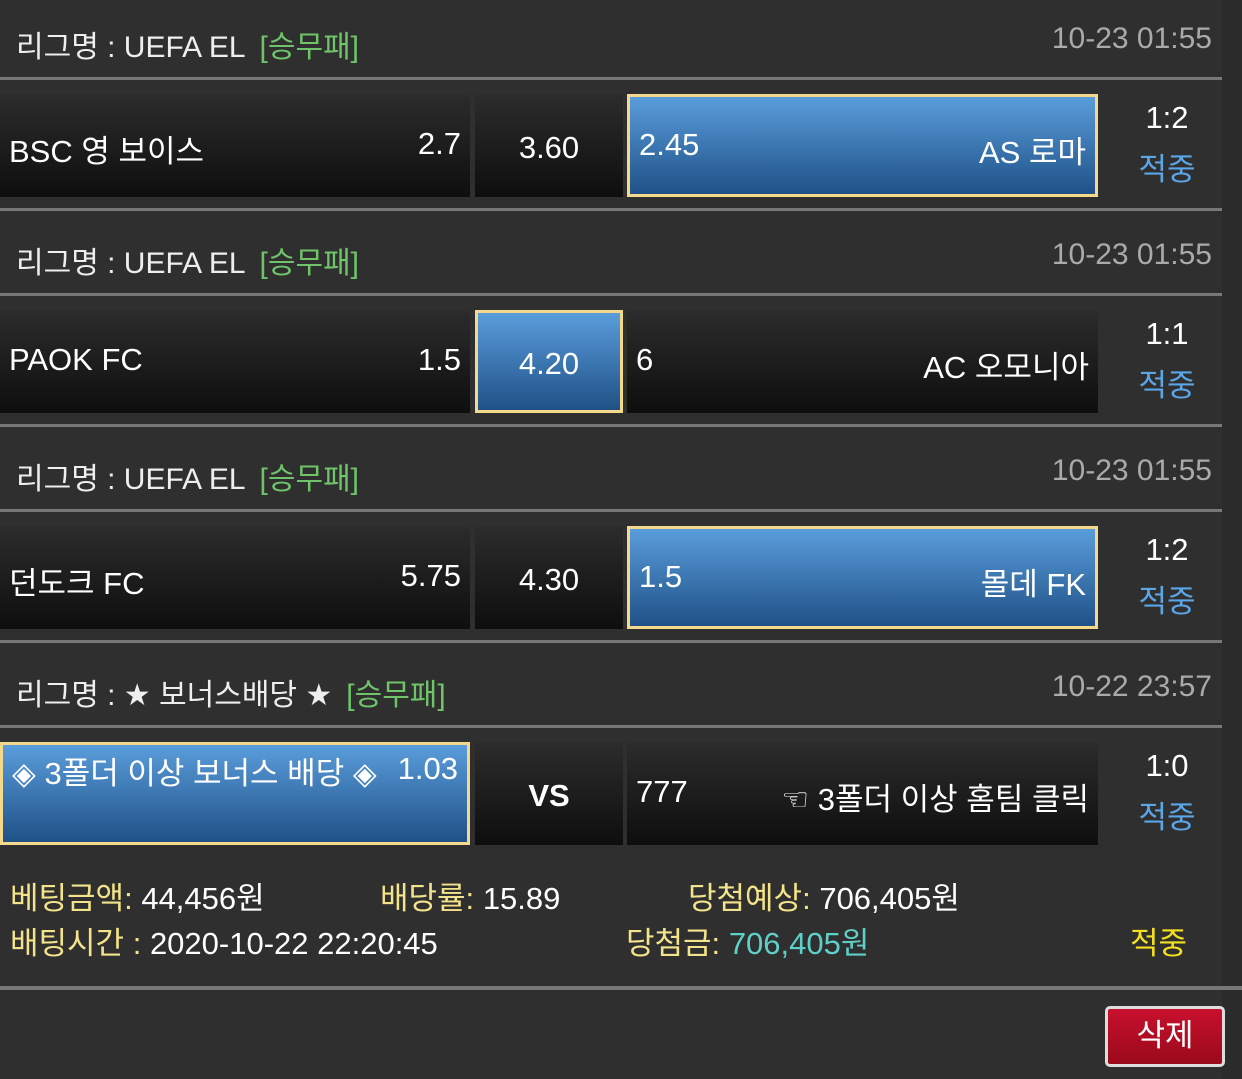  I want to click on bet-time-value: 2020-10-22 22:20:45, so click(293, 943).